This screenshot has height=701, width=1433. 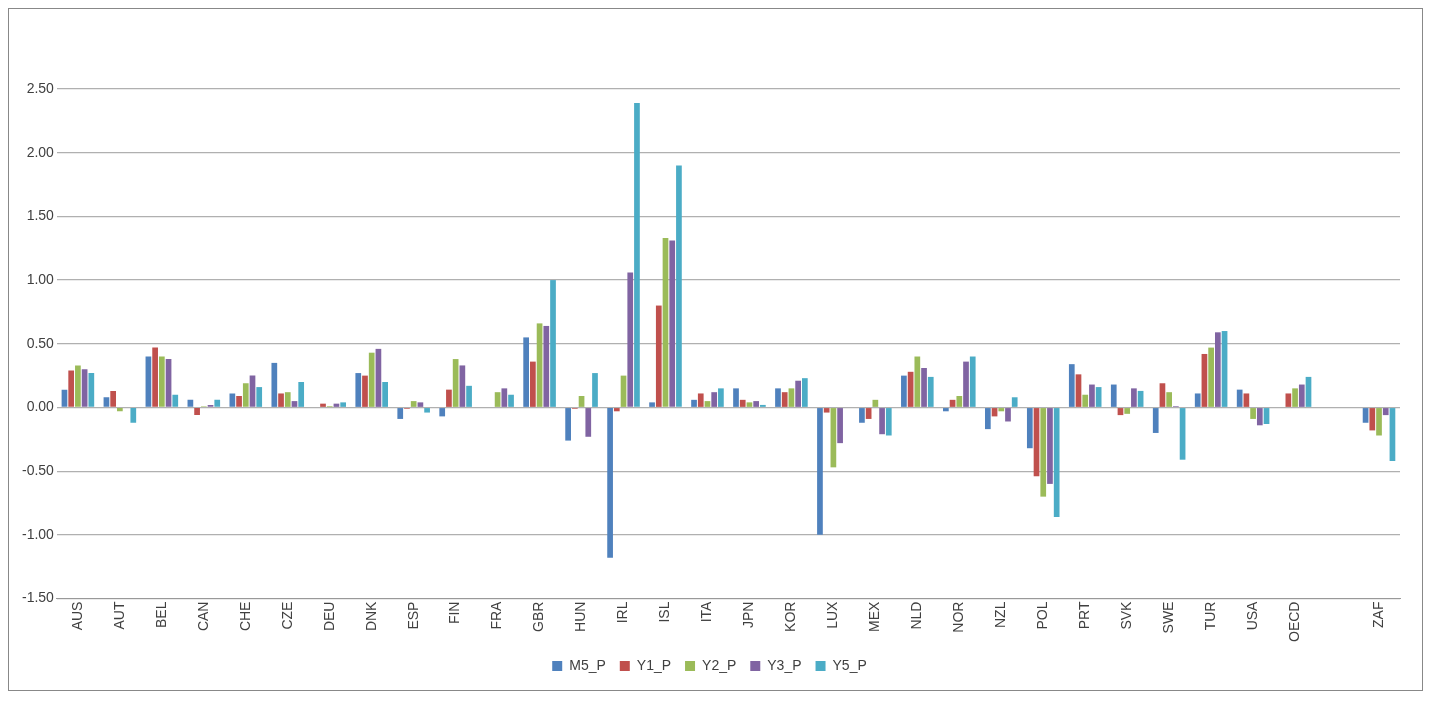 I want to click on y-tick-label: 1.50, so click(x=40, y=215).